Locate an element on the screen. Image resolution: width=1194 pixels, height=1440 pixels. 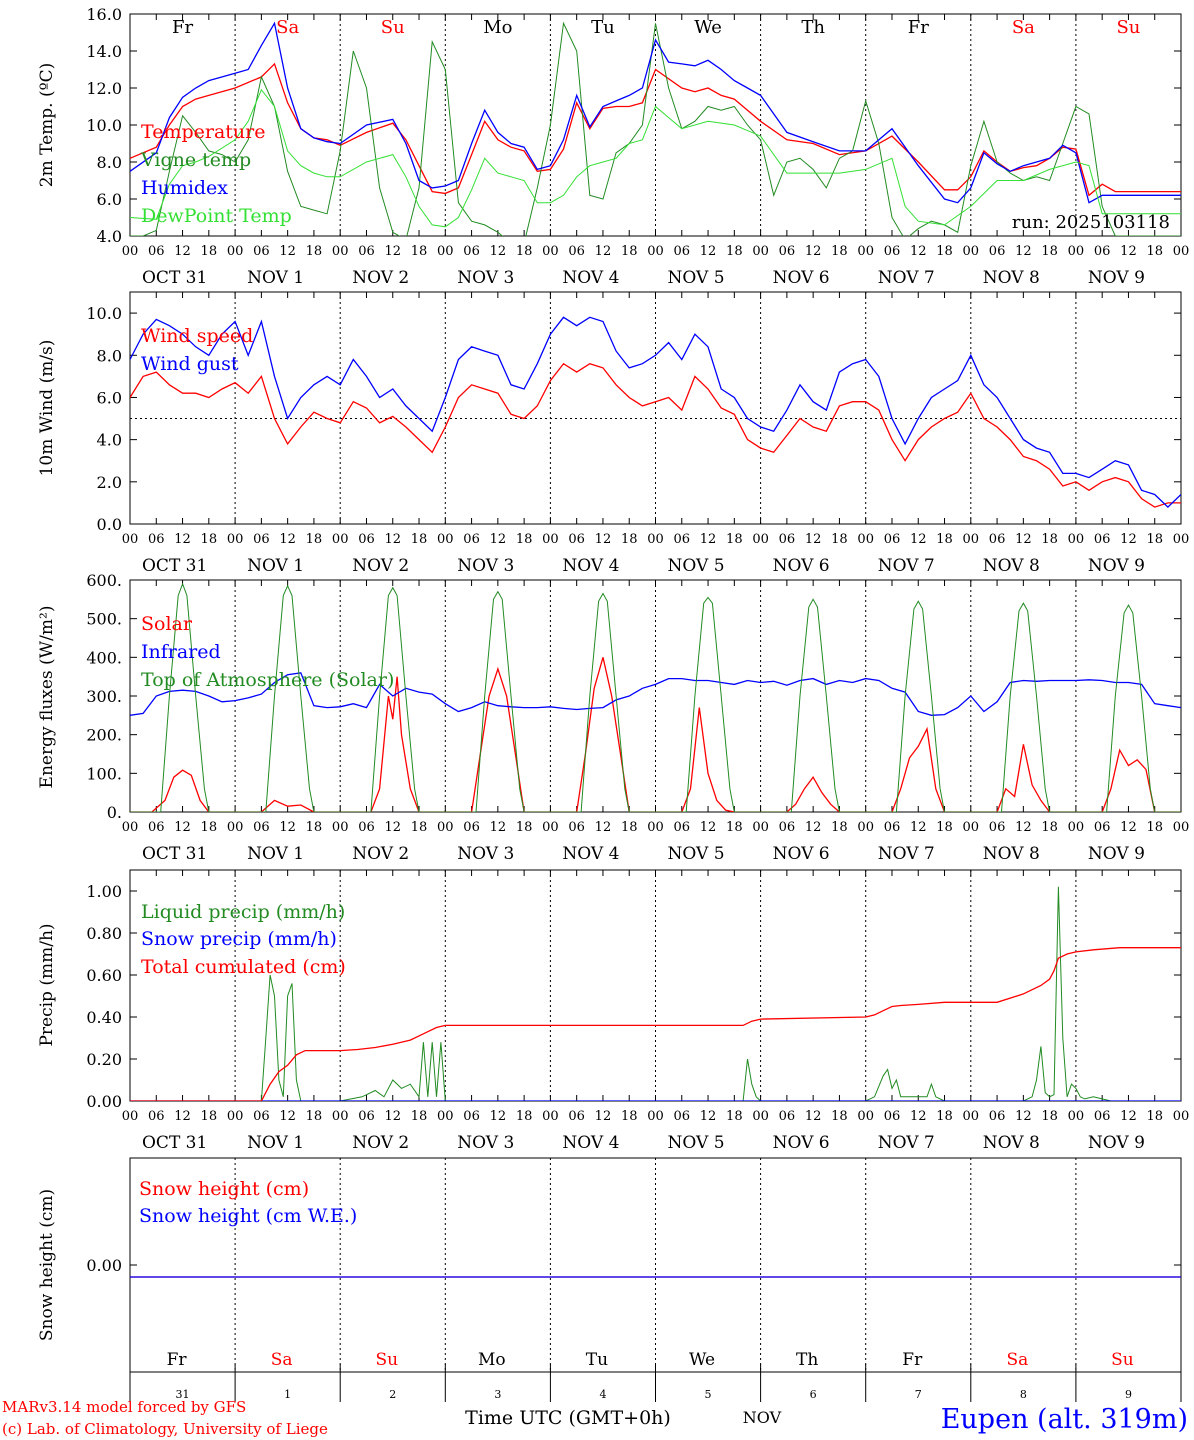
day-number: 7 is located at coordinates (918, 1394).